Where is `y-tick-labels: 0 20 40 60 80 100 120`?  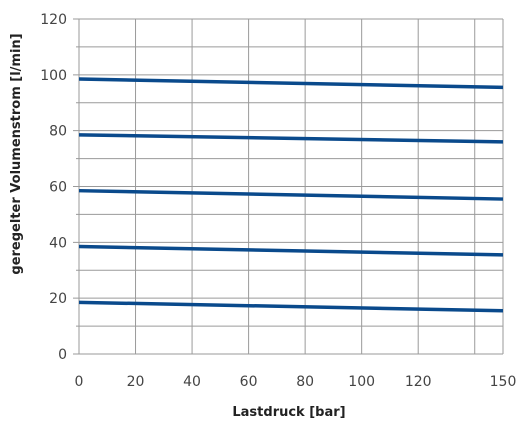 y-tick-labels: 0 20 40 60 80 100 120 is located at coordinates (53, 187).